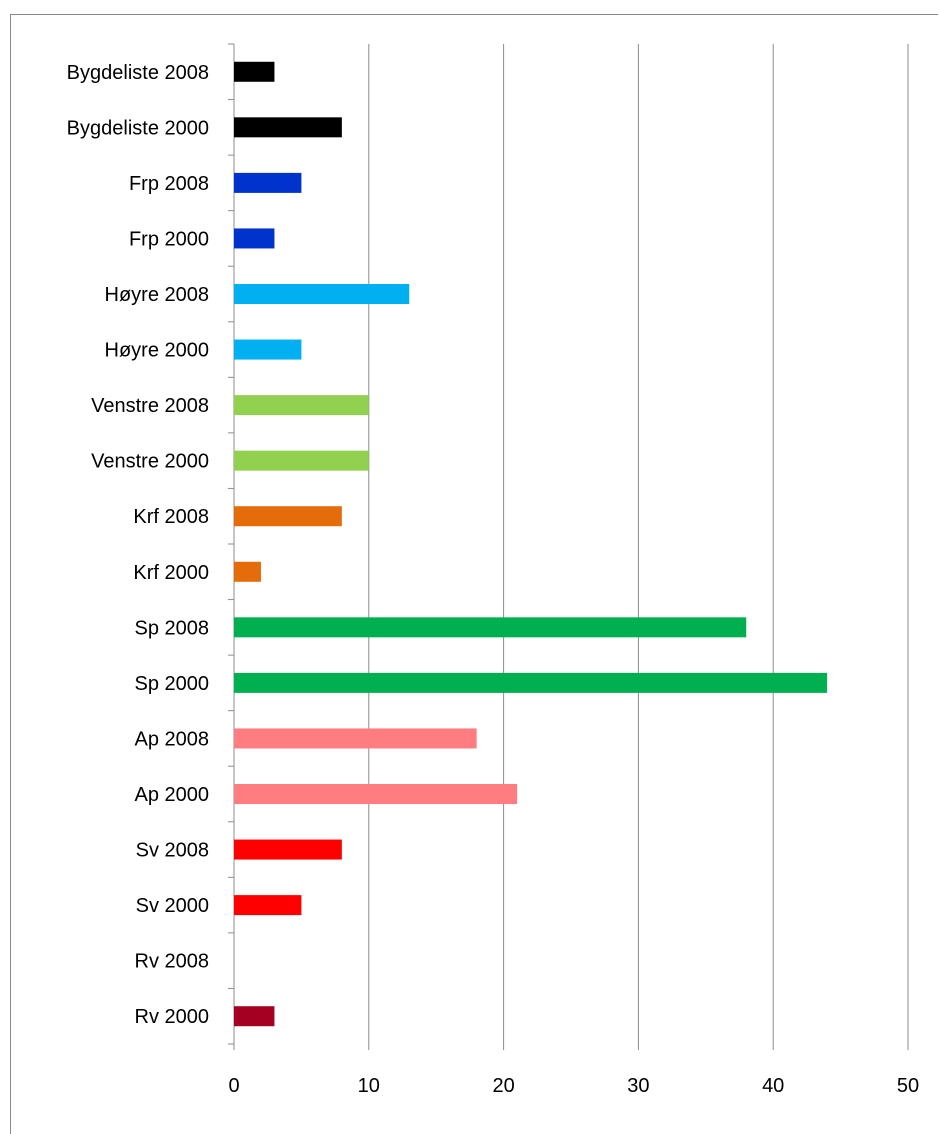  I want to click on category-label-15: Sv 2000, so click(172, 906).